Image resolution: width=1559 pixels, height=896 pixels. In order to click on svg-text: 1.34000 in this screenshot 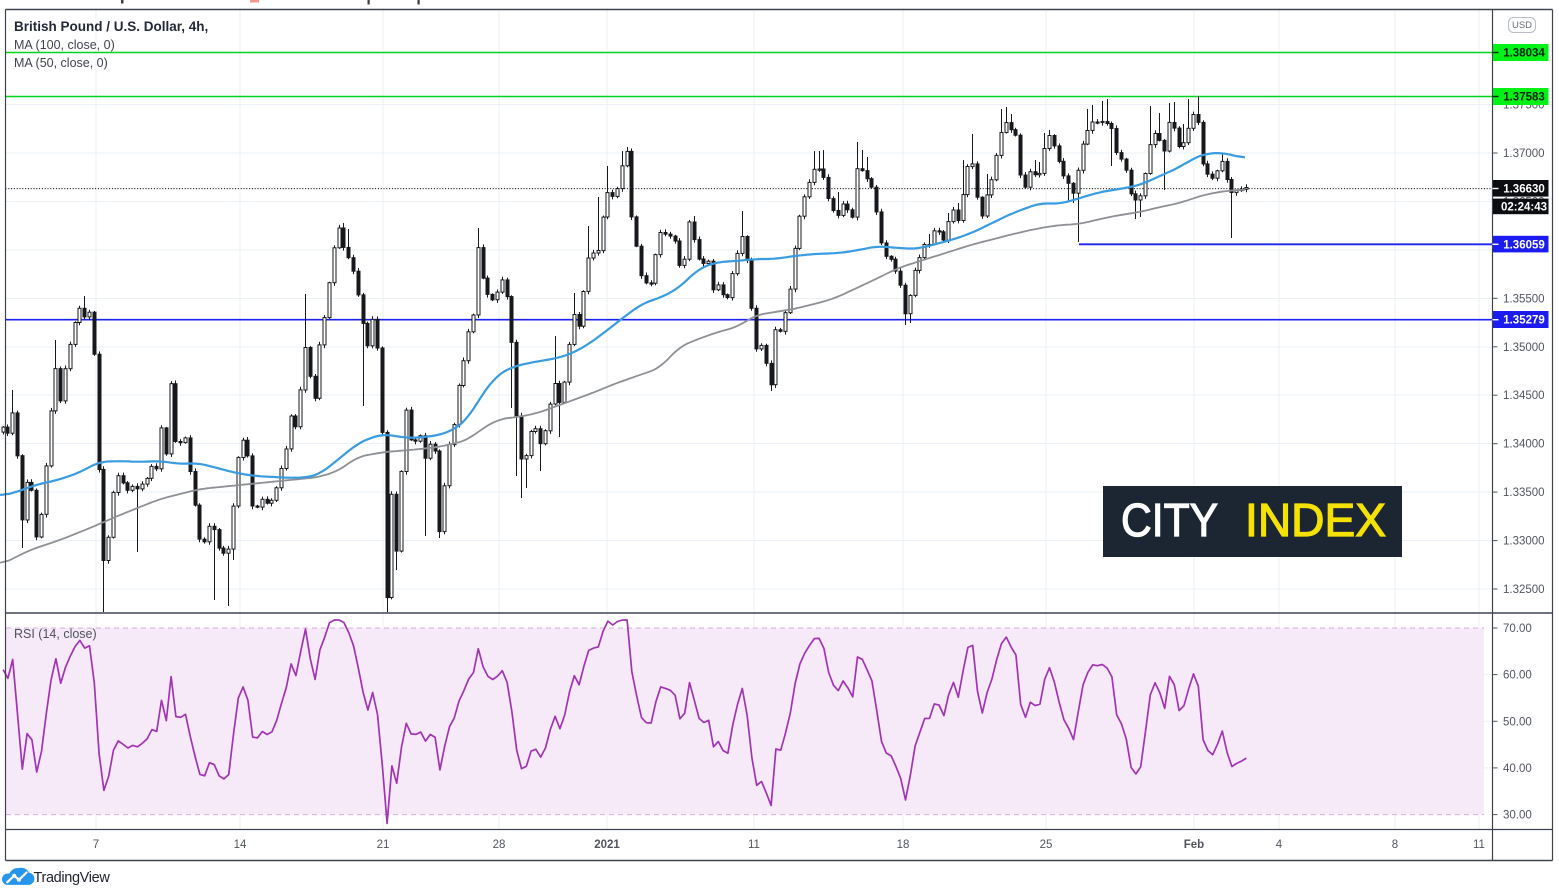, I will do `click(1524, 445)`.